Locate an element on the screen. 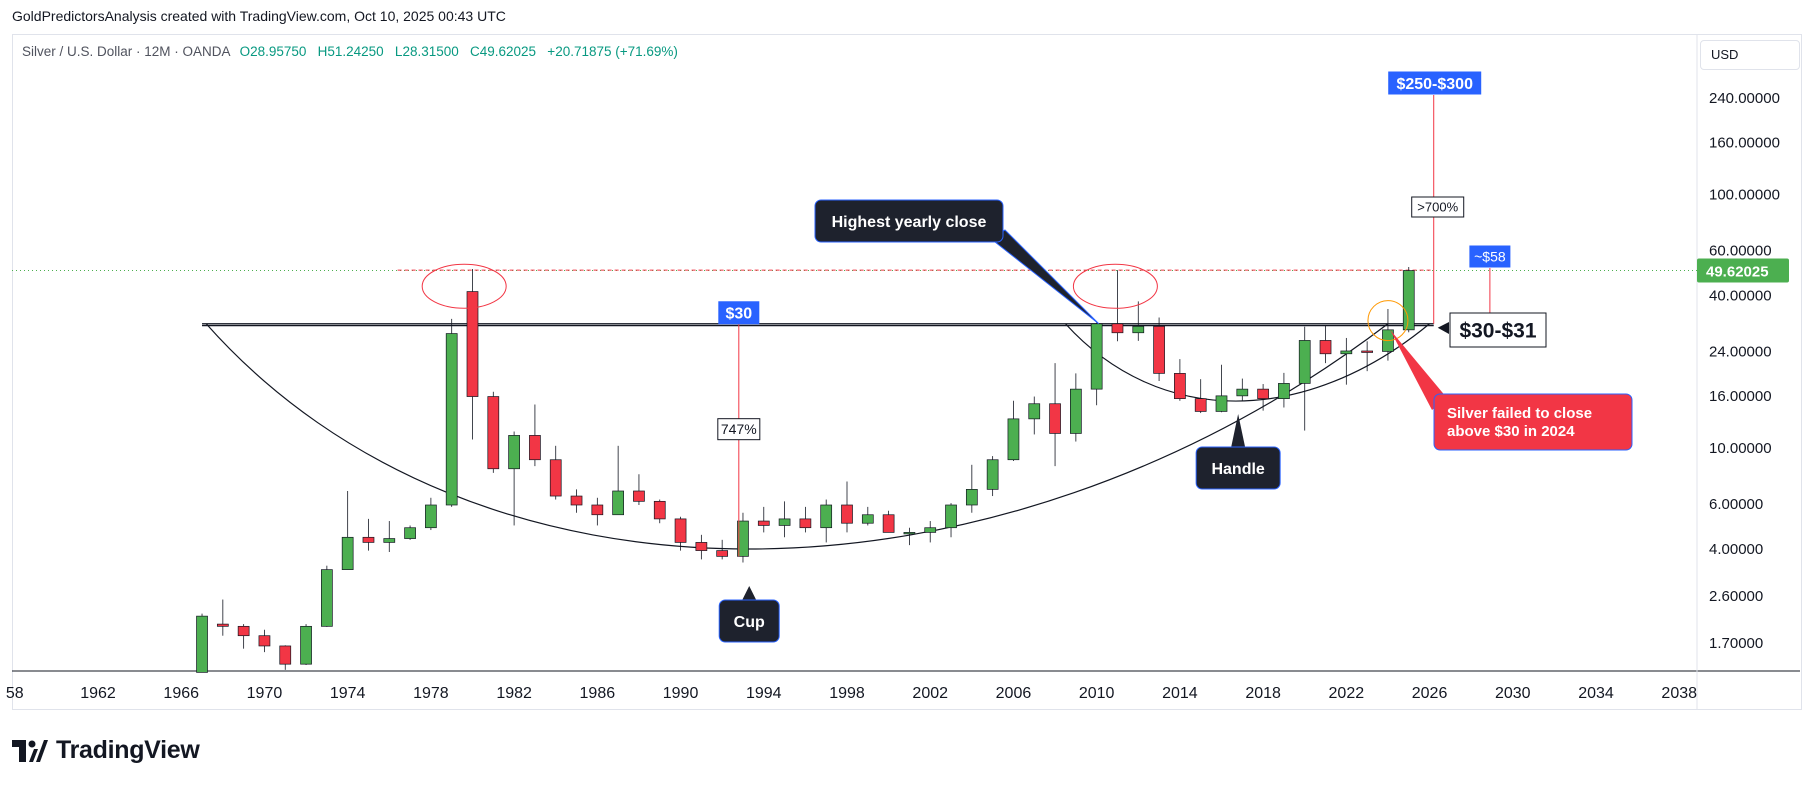 Image resolution: width=1815 pixels, height=787 pixels. symbol-name: Silver / U.S. Dollar · 12M · OANDA is located at coordinates (126, 51).